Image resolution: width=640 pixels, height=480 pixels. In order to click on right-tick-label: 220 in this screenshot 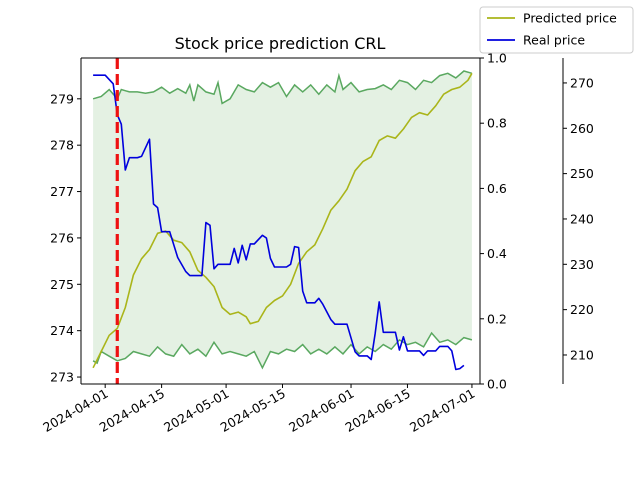, I will do `click(582, 309)`.